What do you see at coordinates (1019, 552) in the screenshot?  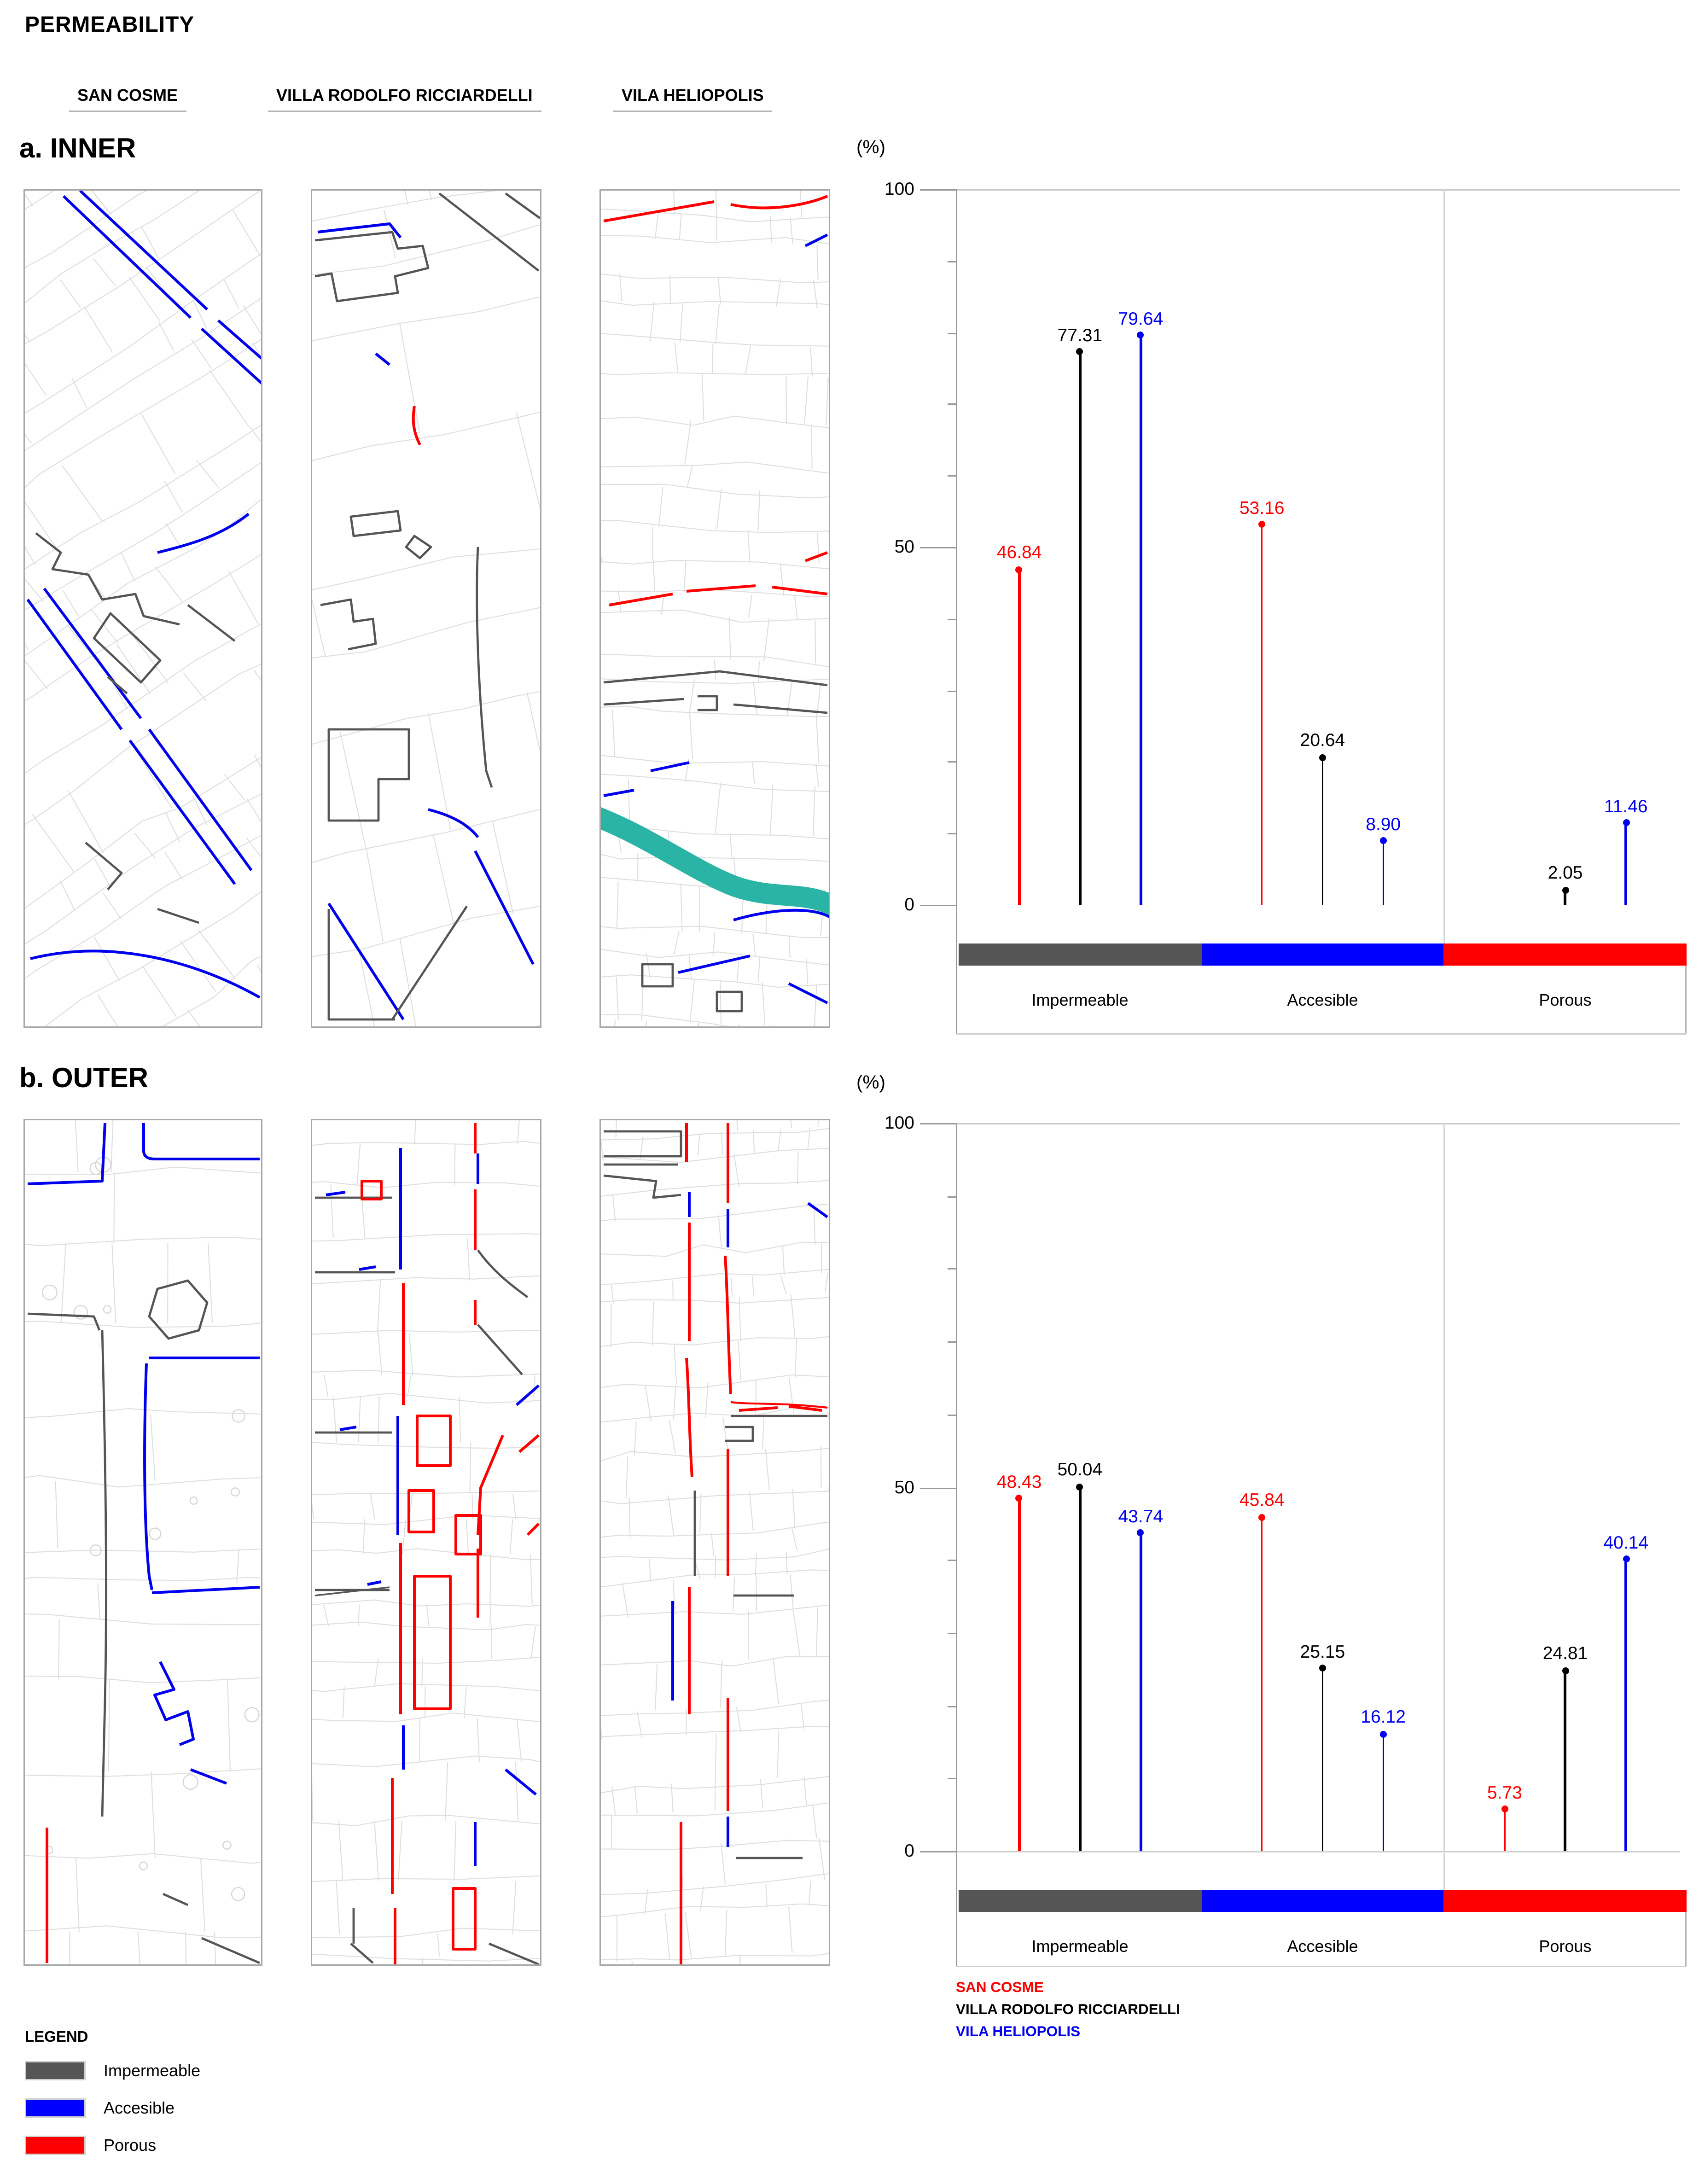 I see `value-label: 46.84` at bounding box center [1019, 552].